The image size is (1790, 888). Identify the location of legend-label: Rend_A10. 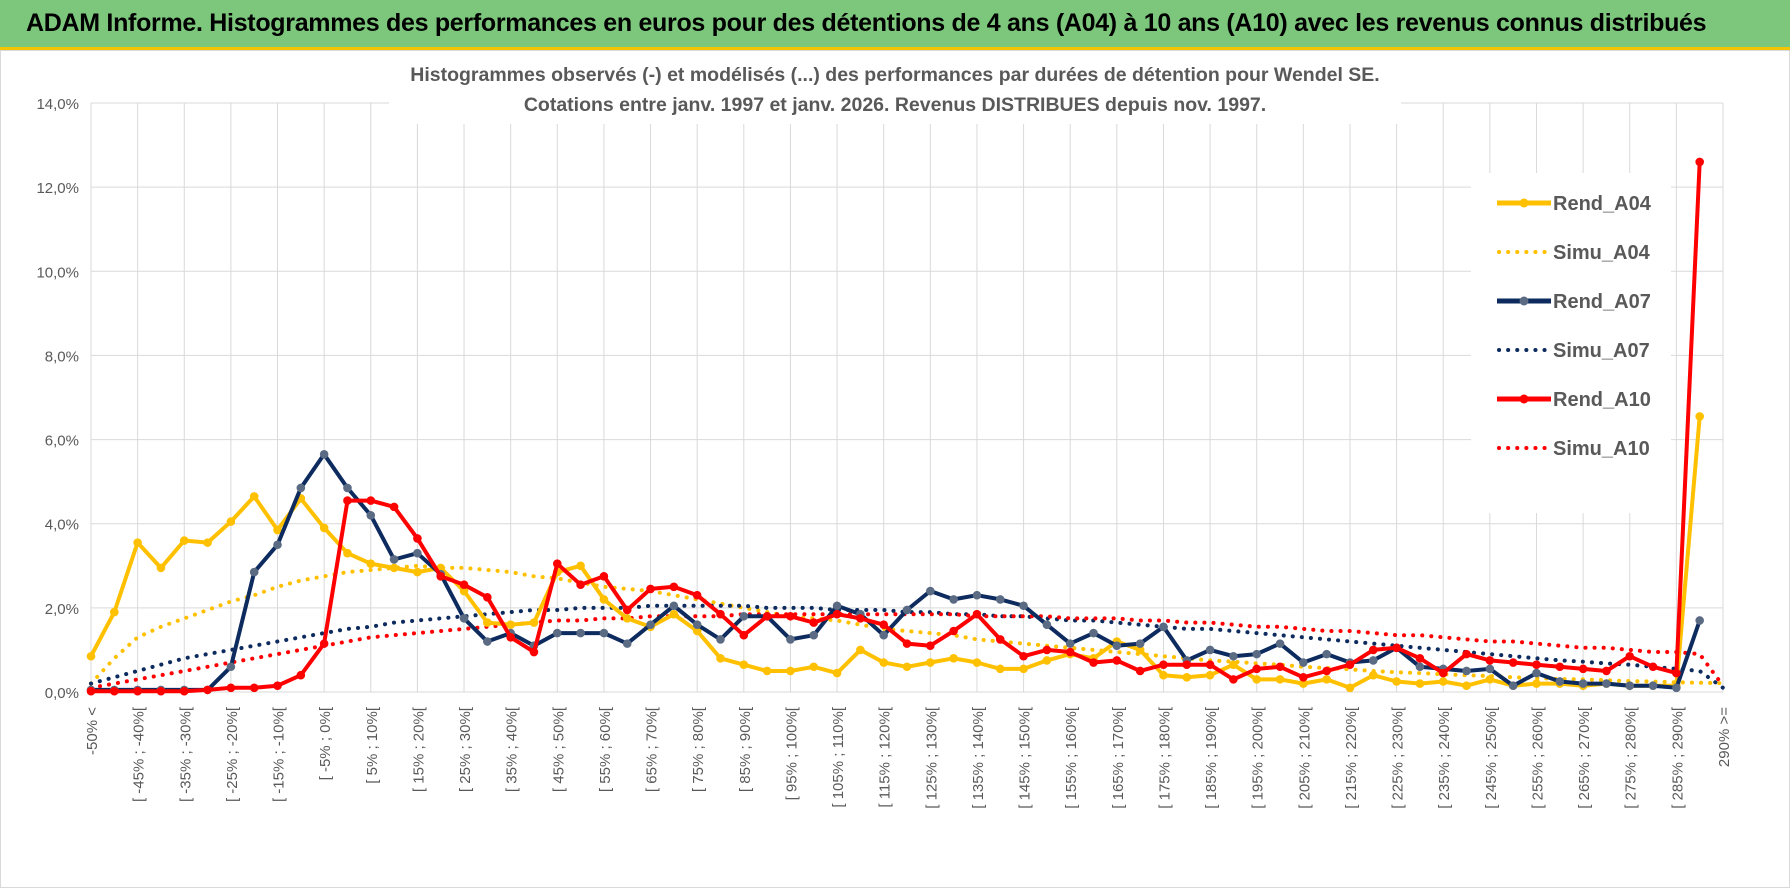
(1602, 400).